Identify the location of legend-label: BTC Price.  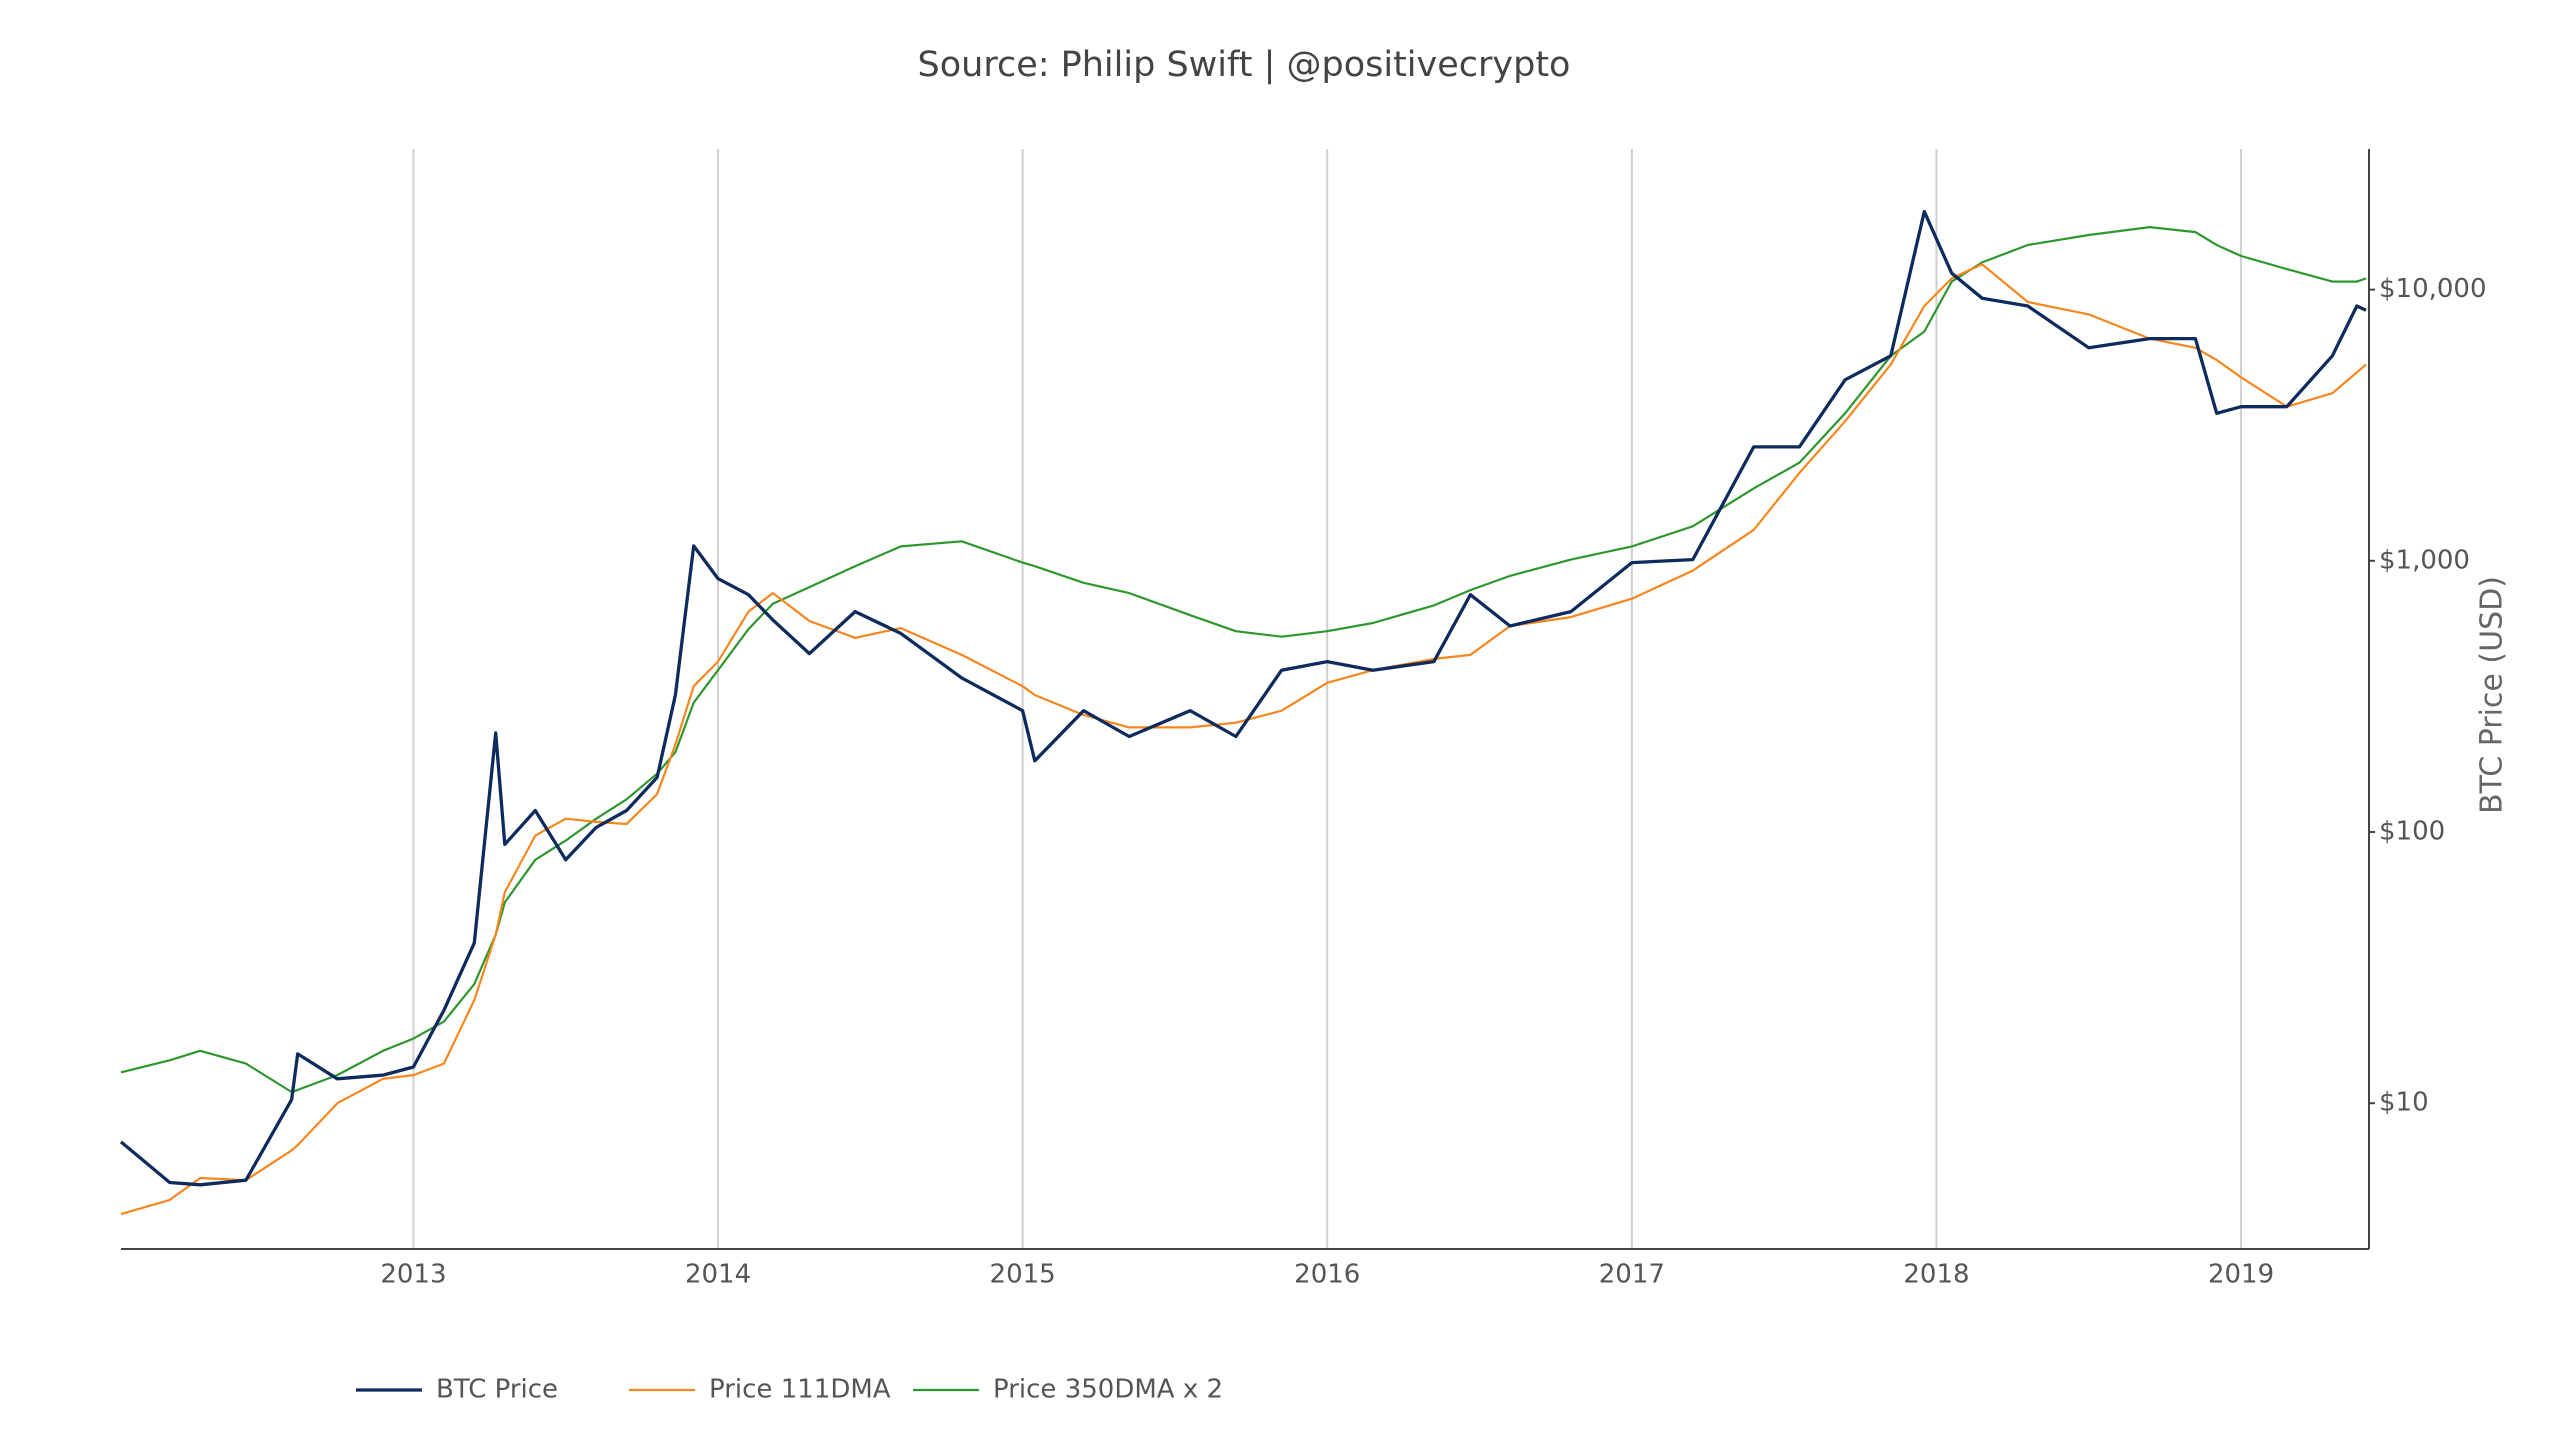
(497, 1390).